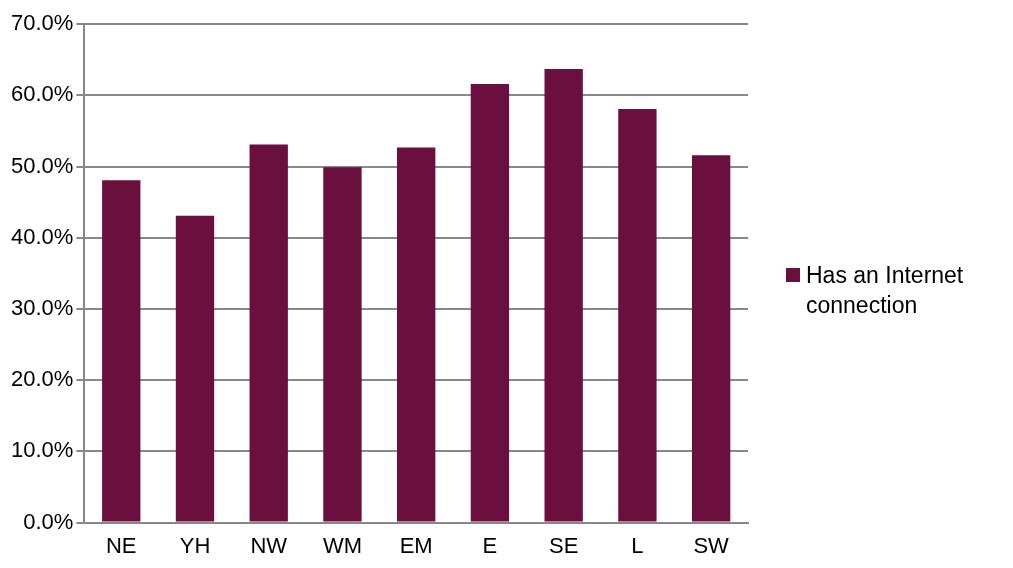 This screenshot has width=1013, height=568. I want to click on x-tick-label: WM, so click(342, 545).